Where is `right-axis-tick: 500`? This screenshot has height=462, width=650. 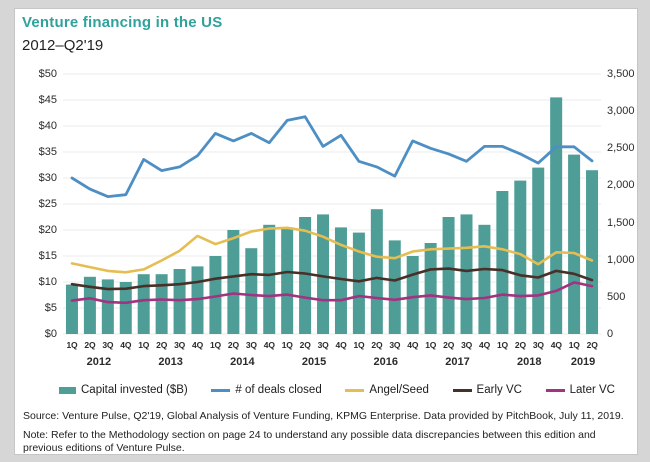
right-axis-tick: 500 is located at coordinates (616, 296).